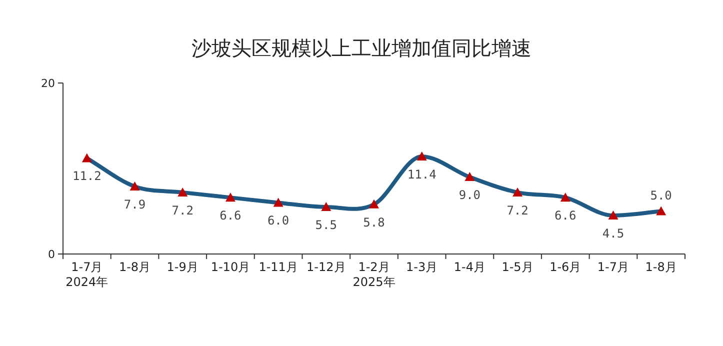  Describe the element at coordinates (48, 83) in the screenshot. I see `y-tick-label: 20` at that location.